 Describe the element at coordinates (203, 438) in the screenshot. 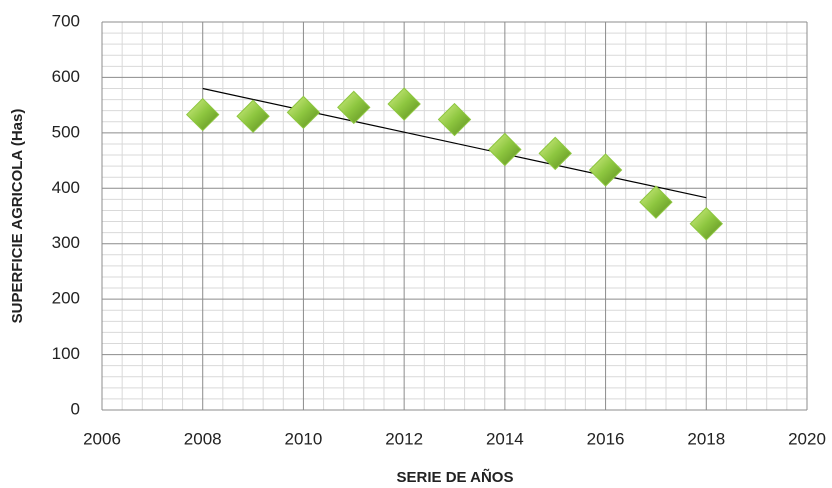

I see `x-tick-label: 2008` at that location.